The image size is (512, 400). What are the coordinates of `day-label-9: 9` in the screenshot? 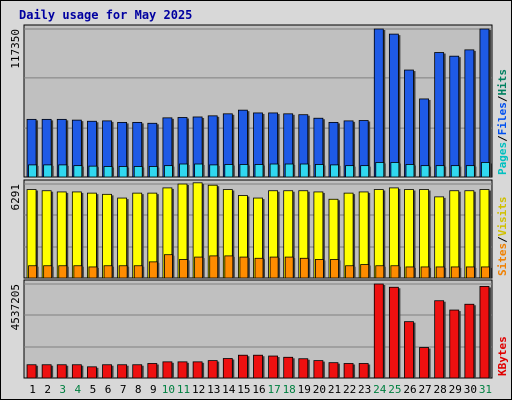 It's located at (153, 389).